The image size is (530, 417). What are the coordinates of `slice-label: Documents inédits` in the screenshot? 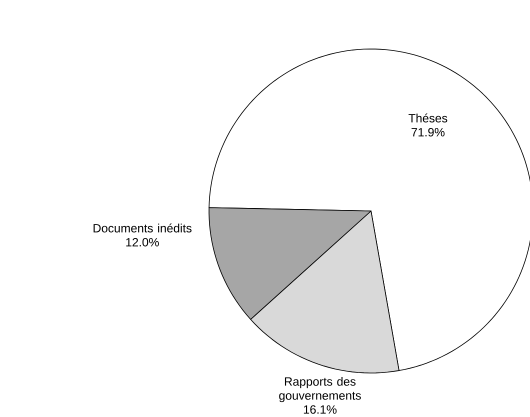 It's located at (143, 228).